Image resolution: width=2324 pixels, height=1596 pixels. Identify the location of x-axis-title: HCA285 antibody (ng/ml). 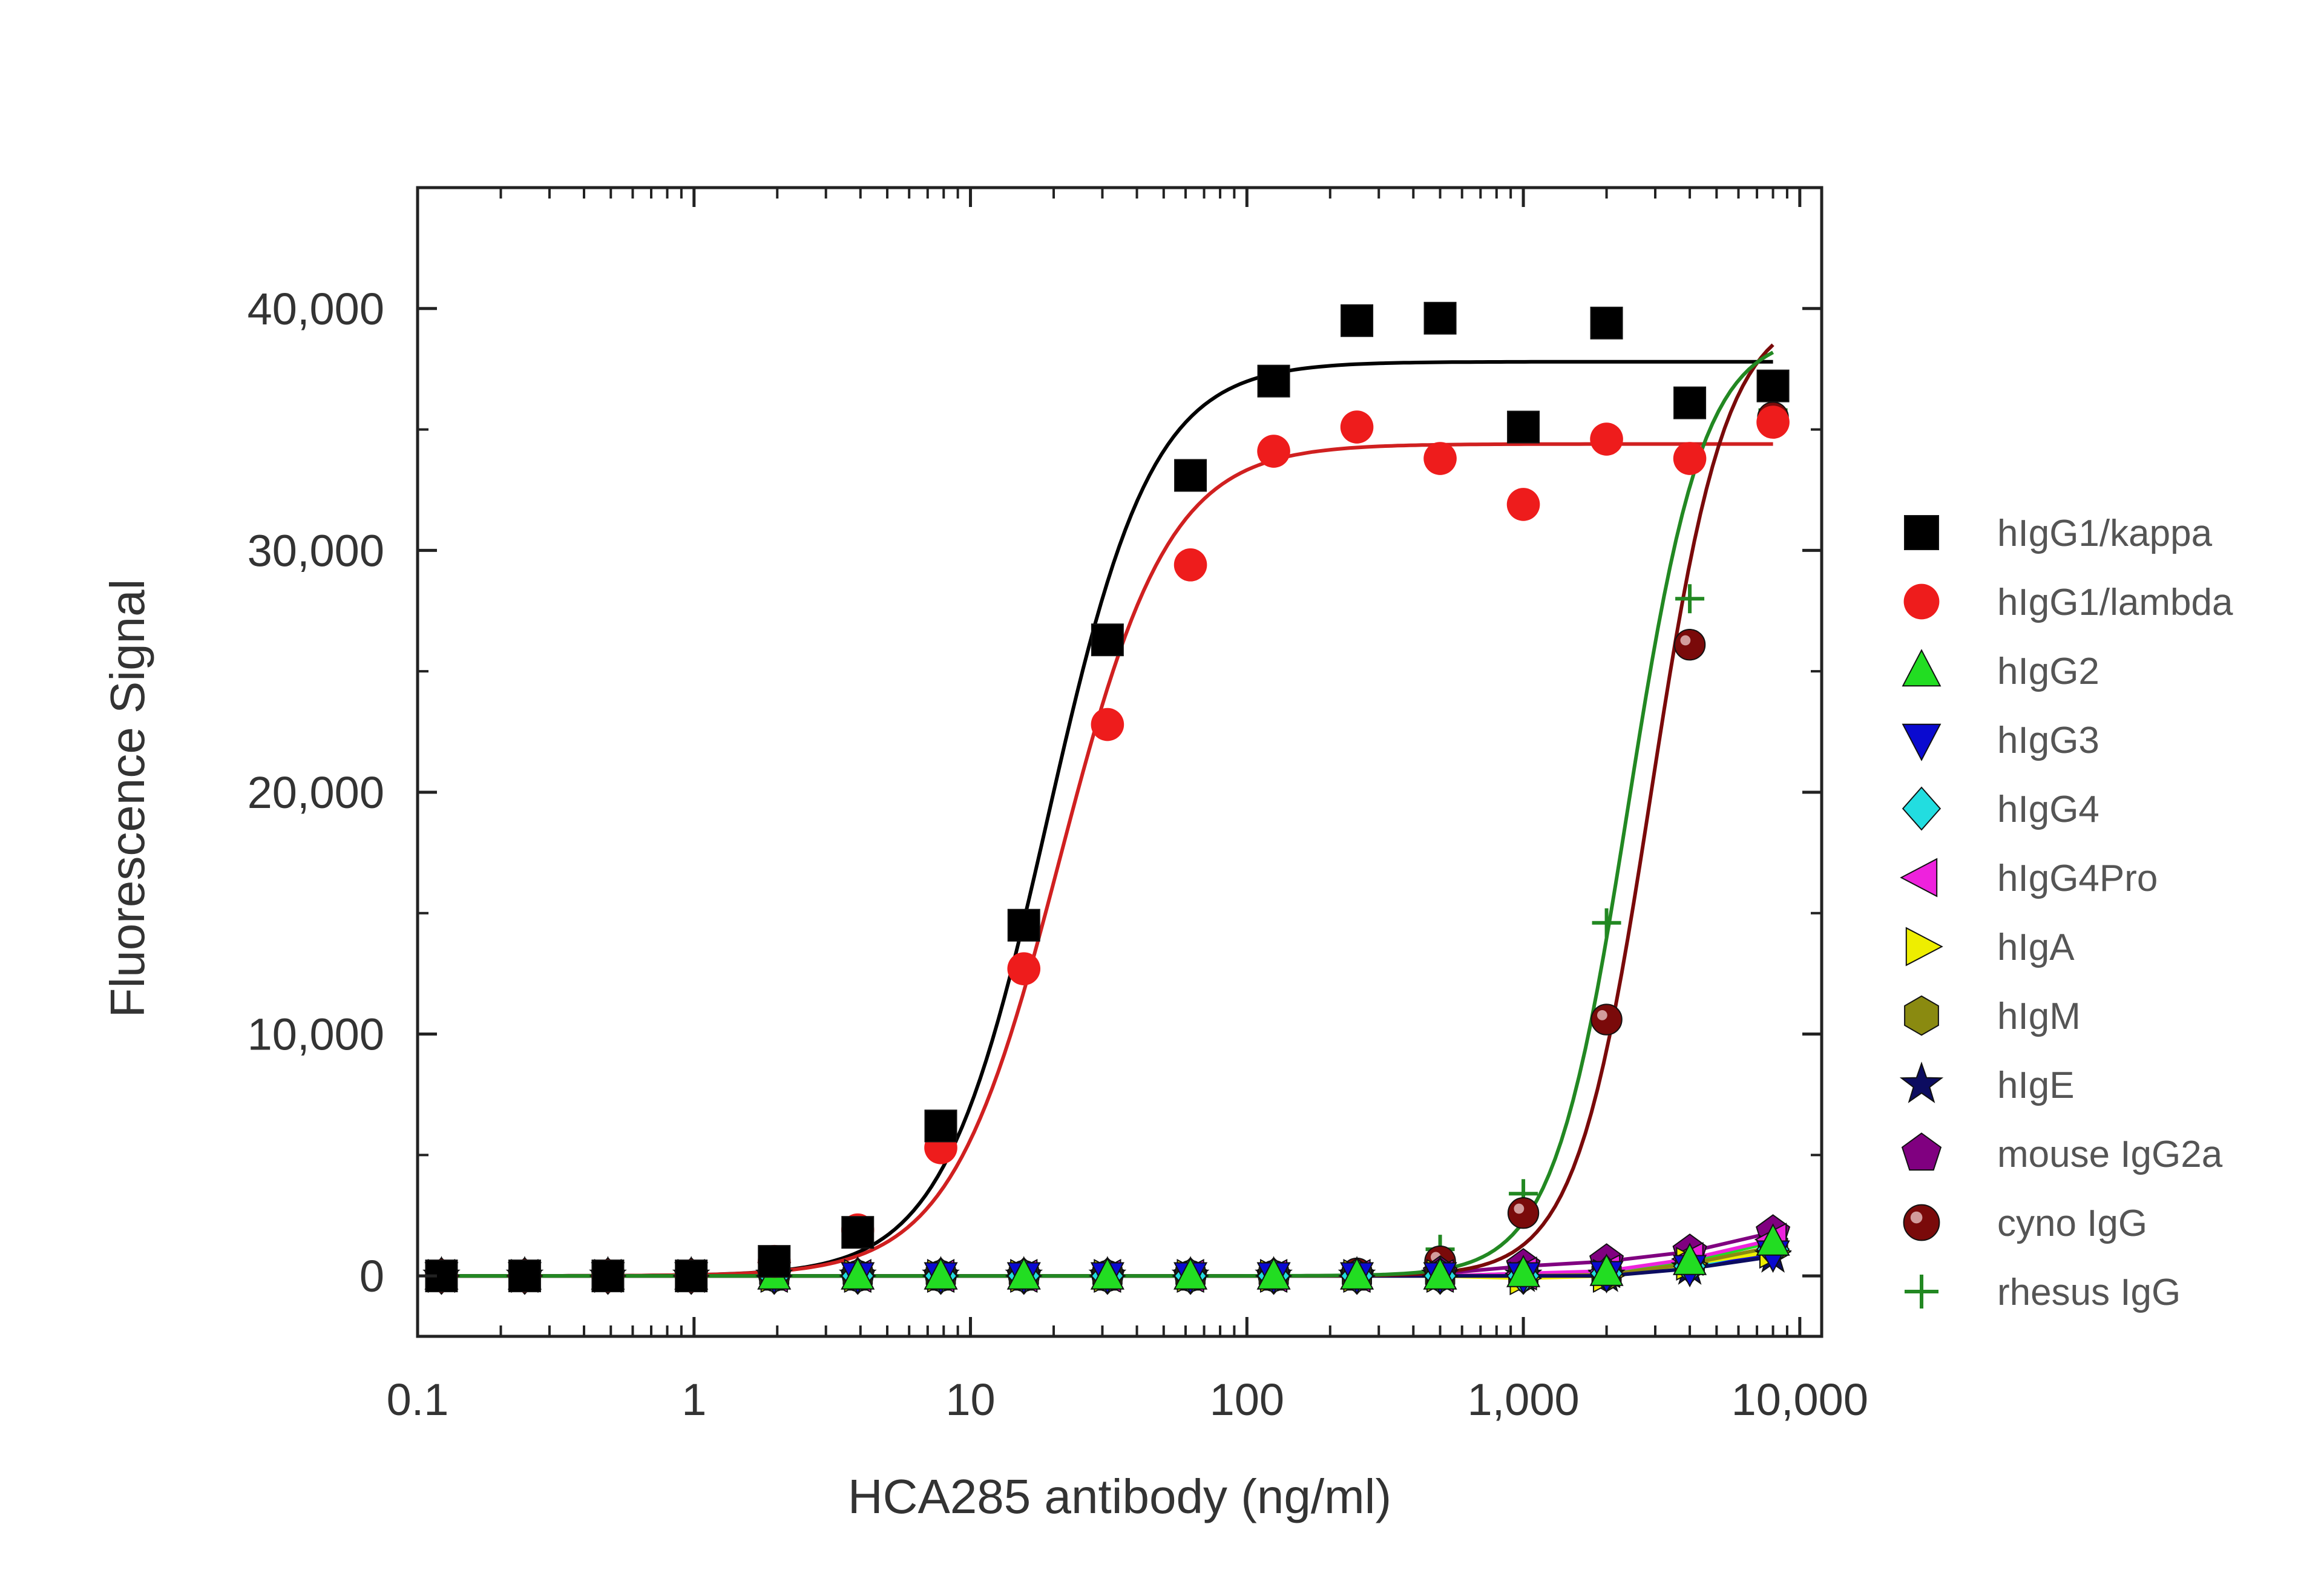
(1119, 1496).